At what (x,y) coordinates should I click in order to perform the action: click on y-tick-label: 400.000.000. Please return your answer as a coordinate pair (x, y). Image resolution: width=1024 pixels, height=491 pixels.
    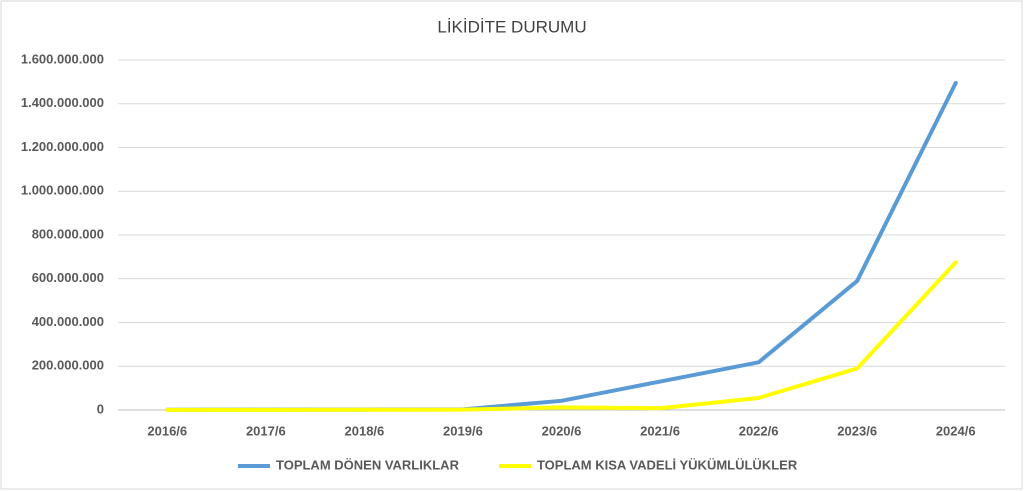
    Looking at the image, I should click on (68, 321).